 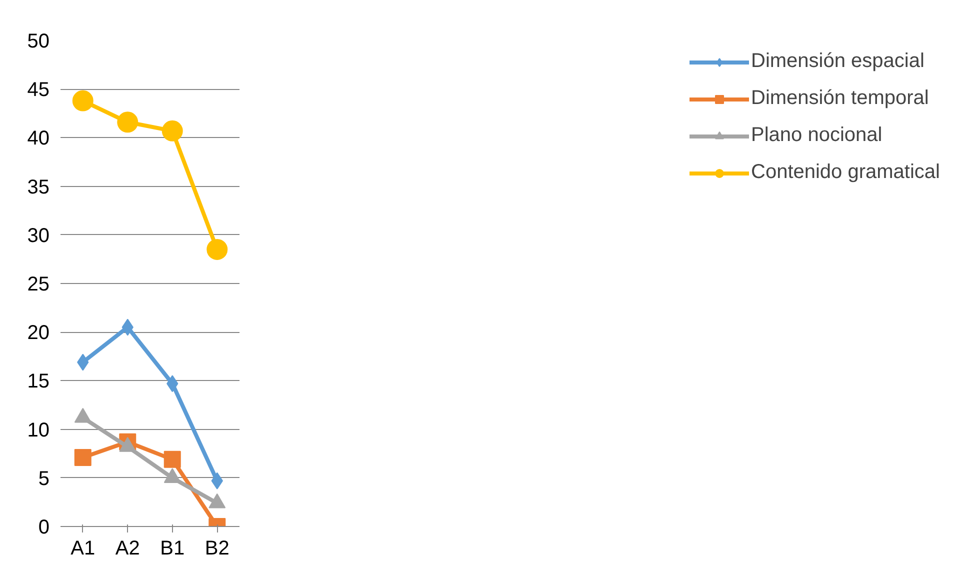 I want to click on y-tick-label: 30, so click(x=38, y=235).